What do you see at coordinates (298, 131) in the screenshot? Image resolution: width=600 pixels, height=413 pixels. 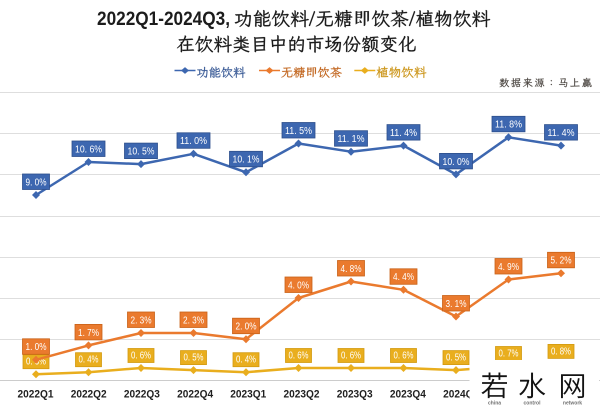 I see `svg-text: 11. 5%` at bounding box center [298, 131].